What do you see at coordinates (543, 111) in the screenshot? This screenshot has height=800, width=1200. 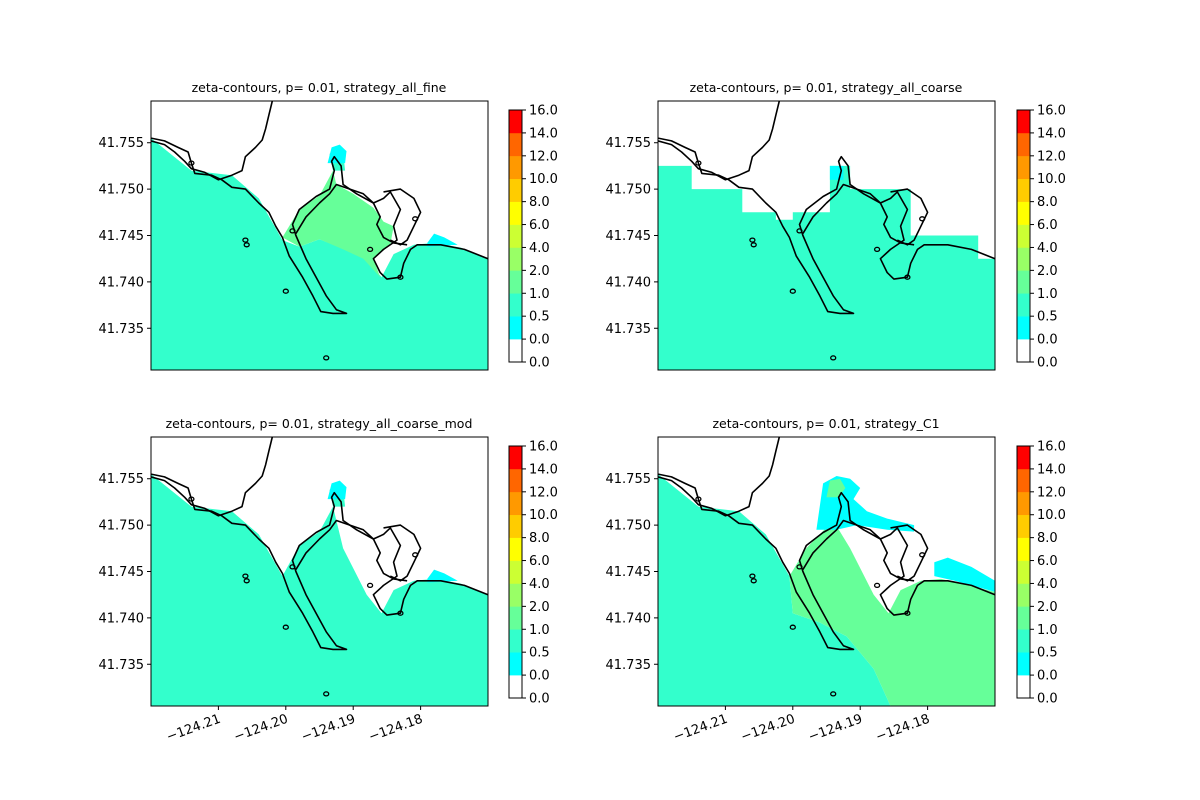 I see `colorbar-tick-label: 16.0` at bounding box center [543, 111].